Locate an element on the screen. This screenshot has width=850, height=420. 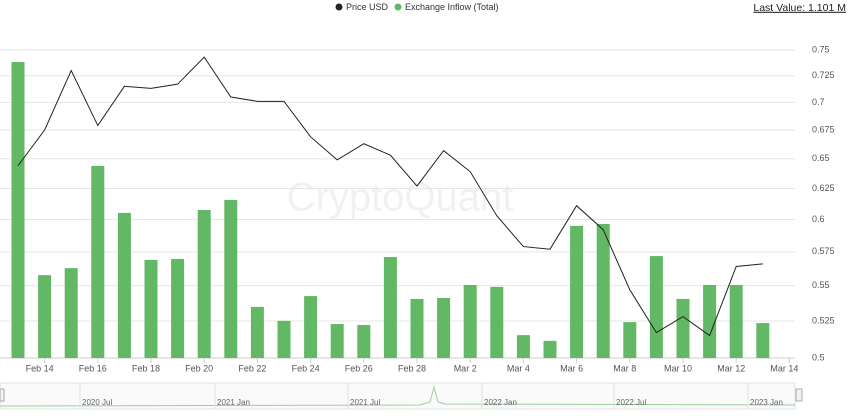
x-tick-label: Feb 24 is located at coordinates (306, 368).